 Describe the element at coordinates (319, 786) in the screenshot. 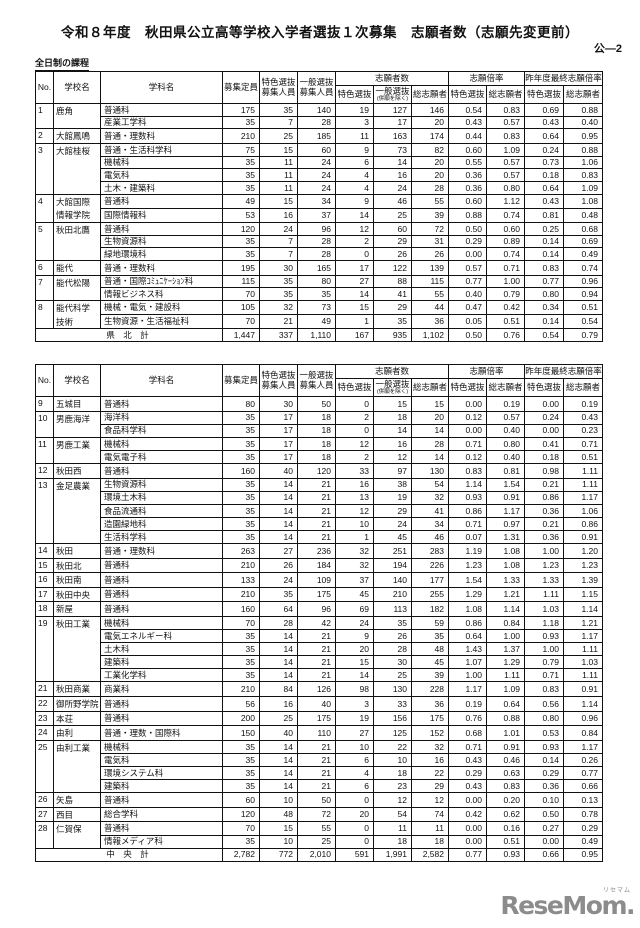

I see `table-row: 建築科 35 14 21 6 23 29 0.43 0.83 0.36 0.66` at that location.